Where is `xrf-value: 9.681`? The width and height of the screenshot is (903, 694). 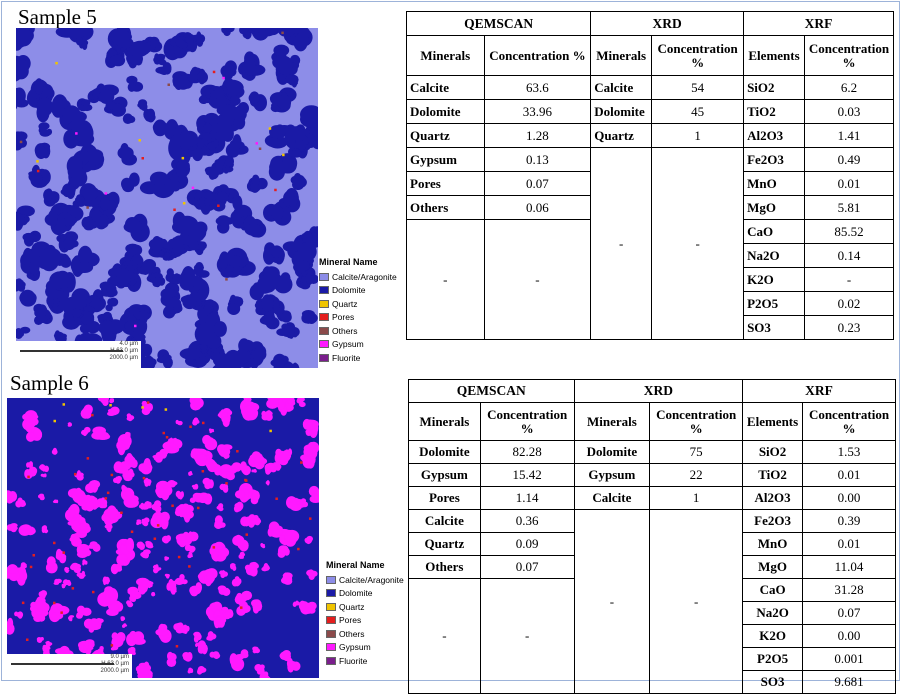 xrf-value: 9.681 is located at coordinates (849, 682).